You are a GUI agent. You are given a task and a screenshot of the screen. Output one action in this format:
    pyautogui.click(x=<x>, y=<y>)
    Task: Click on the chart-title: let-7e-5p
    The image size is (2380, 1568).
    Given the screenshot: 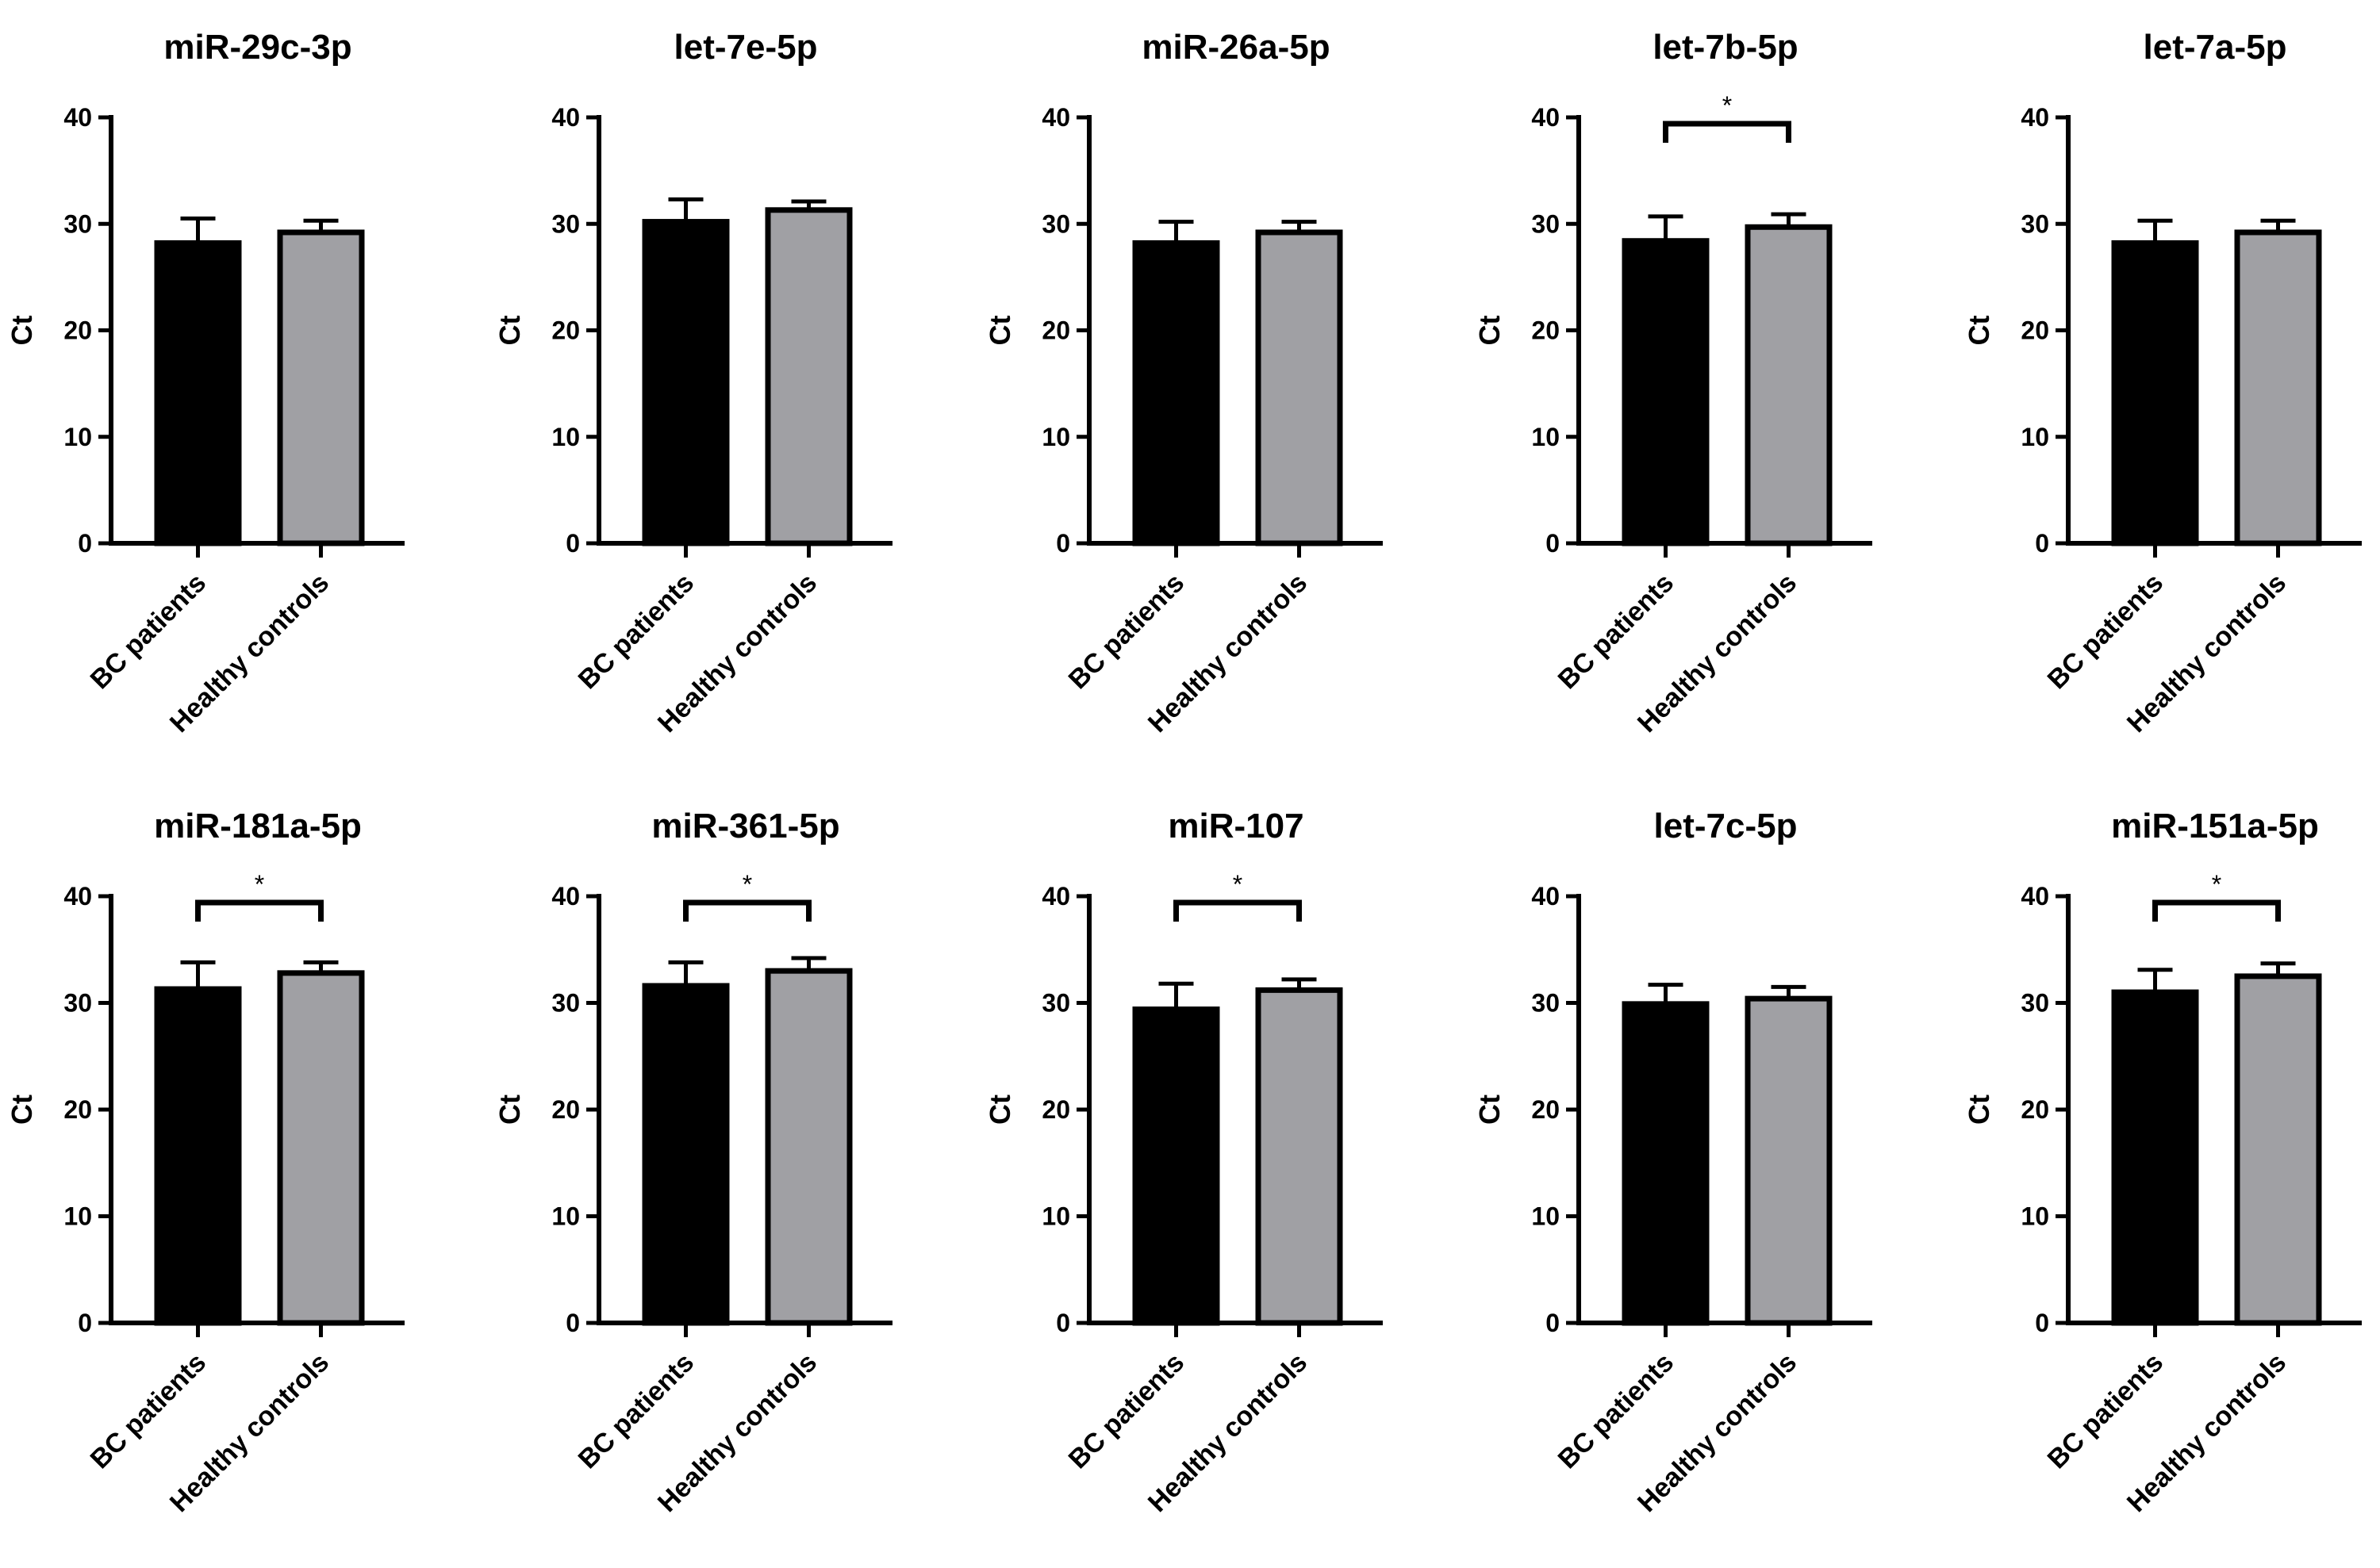 What is the action you would take?
    pyautogui.click(x=746, y=47)
    